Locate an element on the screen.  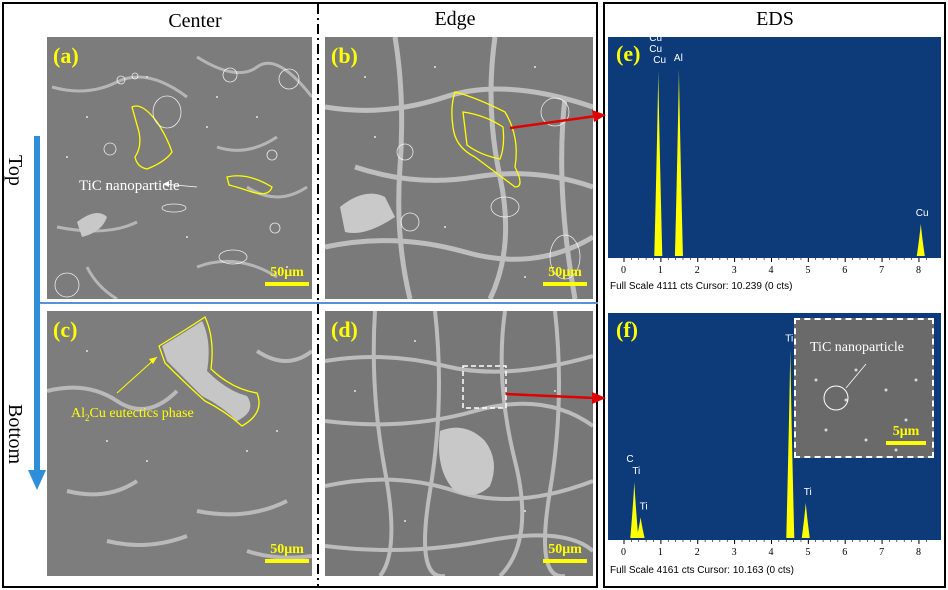
panel-d-scale-bar: 50μm is located at coordinates (565, 552).